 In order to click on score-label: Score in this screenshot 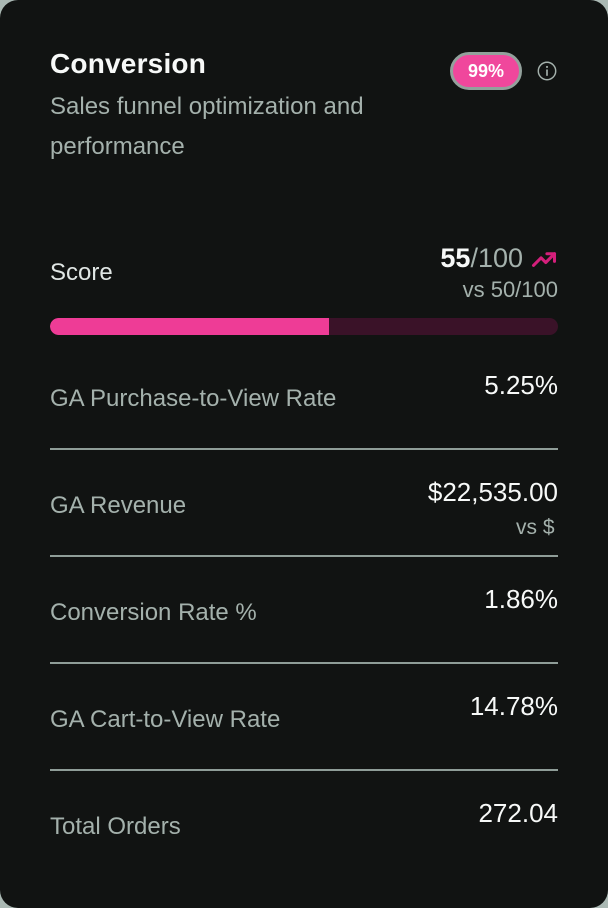, I will do `click(81, 272)`.